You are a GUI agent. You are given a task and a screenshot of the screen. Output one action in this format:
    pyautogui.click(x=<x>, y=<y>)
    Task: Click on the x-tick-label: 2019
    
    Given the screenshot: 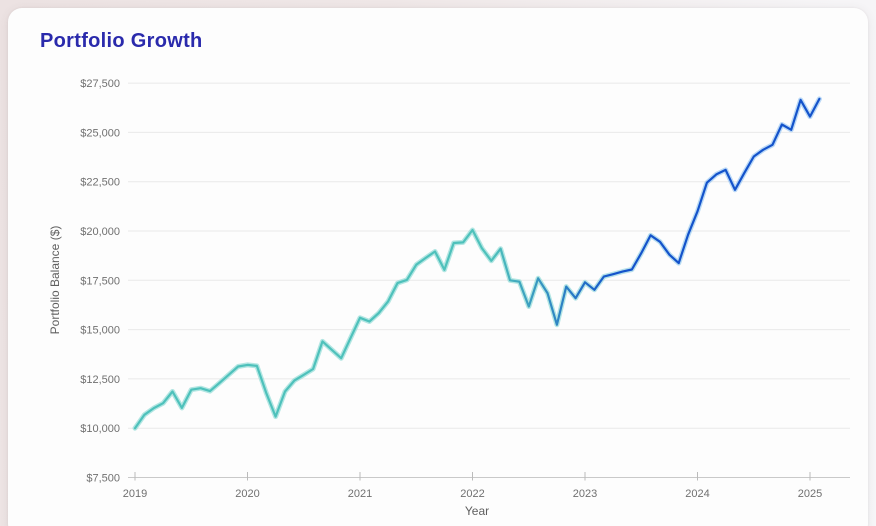 What is the action you would take?
    pyautogui.click(x=135, y=494)
    